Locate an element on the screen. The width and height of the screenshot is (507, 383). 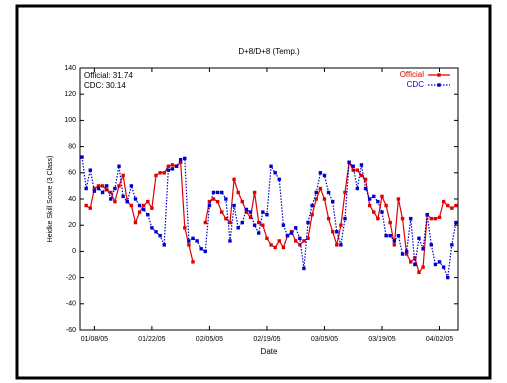
x-tick-label: 04/02/05 is located at coordinates (439, 339).